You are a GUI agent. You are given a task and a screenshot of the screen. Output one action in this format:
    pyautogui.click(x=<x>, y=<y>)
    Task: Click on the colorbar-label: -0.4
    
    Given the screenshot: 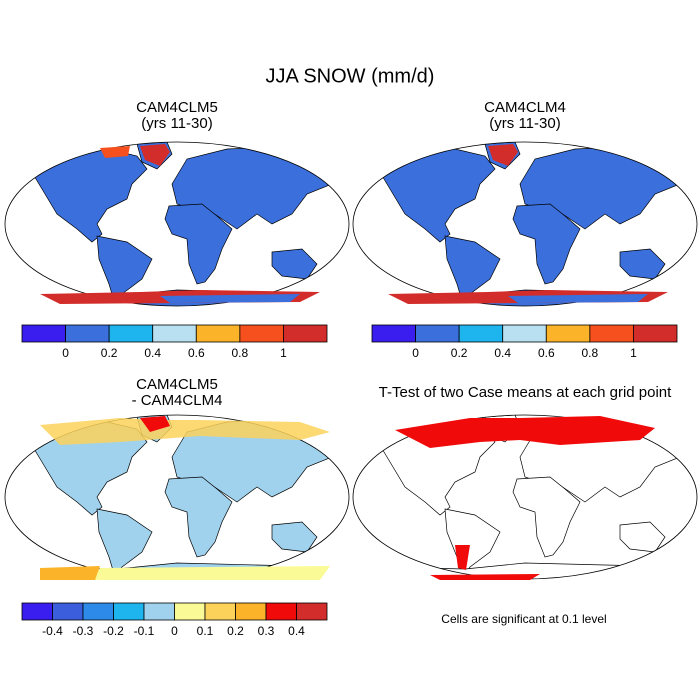 What is the action you would take?
    pyautogui.click(x=52, y=631)
    